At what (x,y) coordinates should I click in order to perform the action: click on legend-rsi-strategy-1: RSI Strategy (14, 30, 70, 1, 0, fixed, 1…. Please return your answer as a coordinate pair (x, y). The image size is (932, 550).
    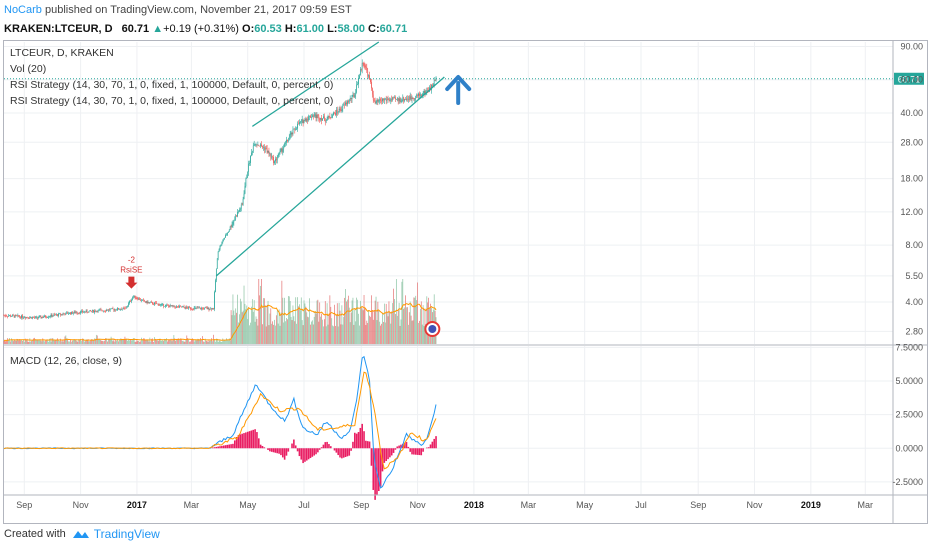
    Looking at the image, I should click on (172, 85).